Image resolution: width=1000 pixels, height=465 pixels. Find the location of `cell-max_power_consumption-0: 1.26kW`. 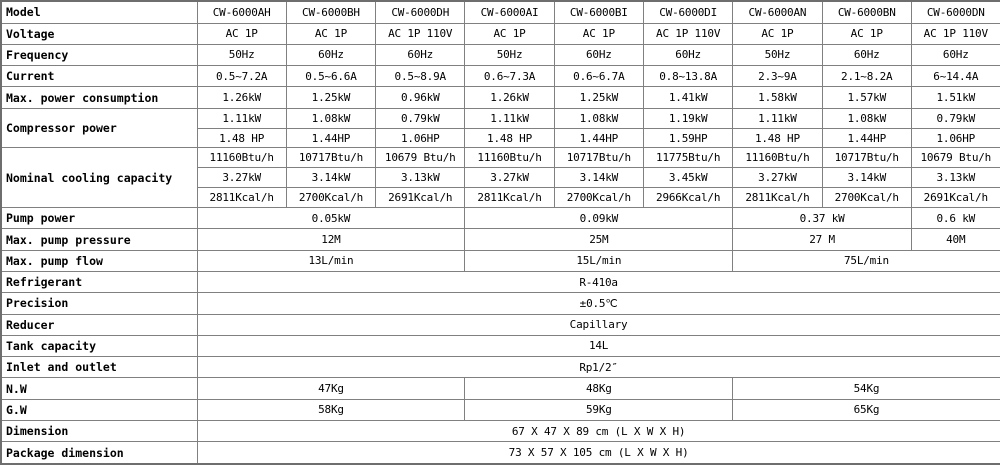

cell-max_power_consumption-0: 1.26kW is located at coordinates (241, 97).